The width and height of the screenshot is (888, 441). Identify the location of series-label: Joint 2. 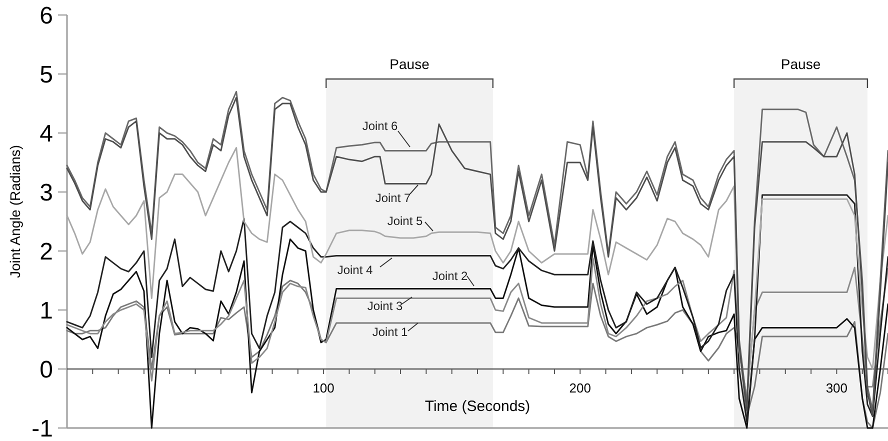
(450, 276).